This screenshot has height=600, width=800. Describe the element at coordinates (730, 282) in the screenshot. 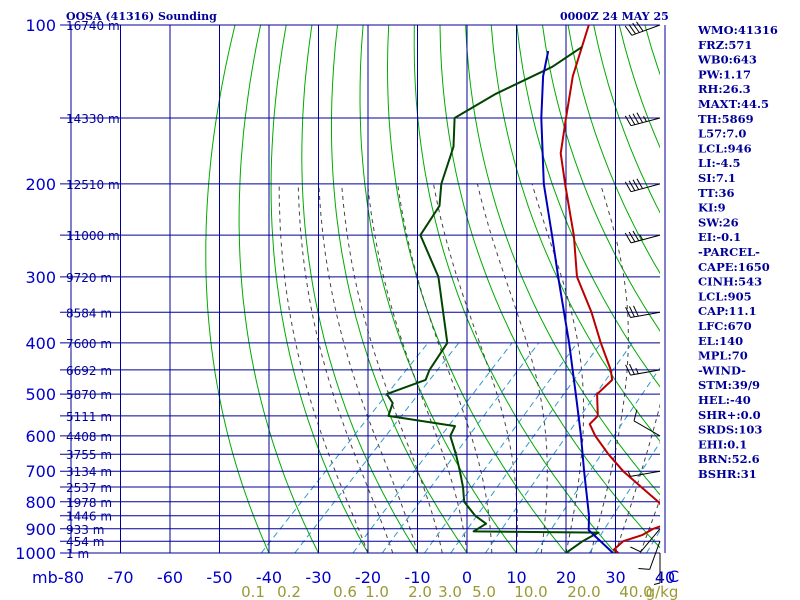

I see `index-value: CINH:543` at that location.